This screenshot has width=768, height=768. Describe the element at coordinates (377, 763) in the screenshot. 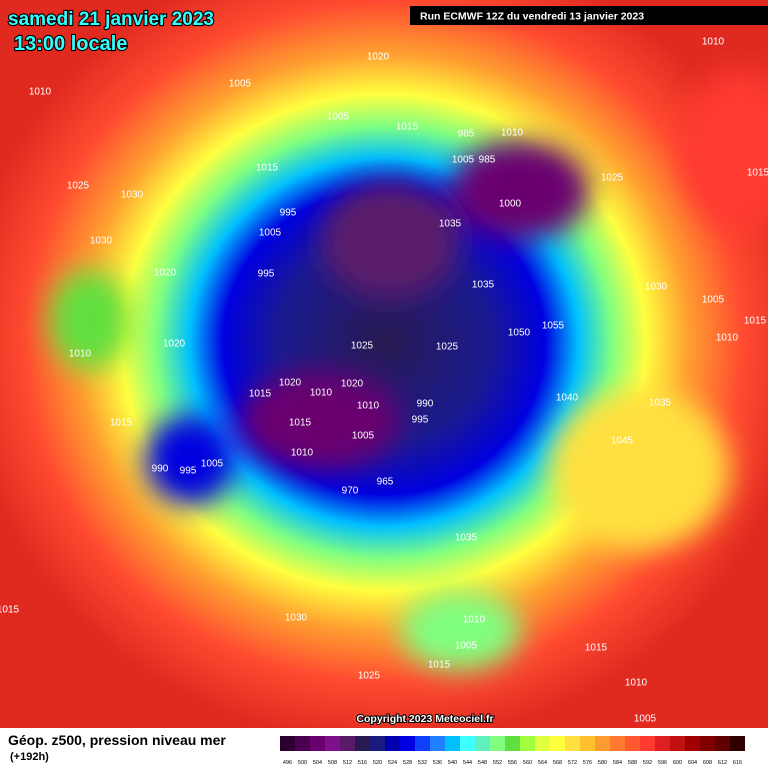

I see `scale-label: 520` at that location.